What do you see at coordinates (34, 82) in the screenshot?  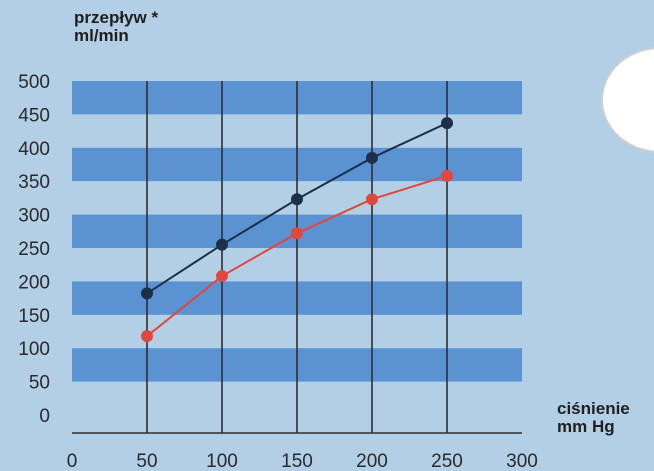 I see `y-tick-label-500: 500` at bounding box center [34, 82].